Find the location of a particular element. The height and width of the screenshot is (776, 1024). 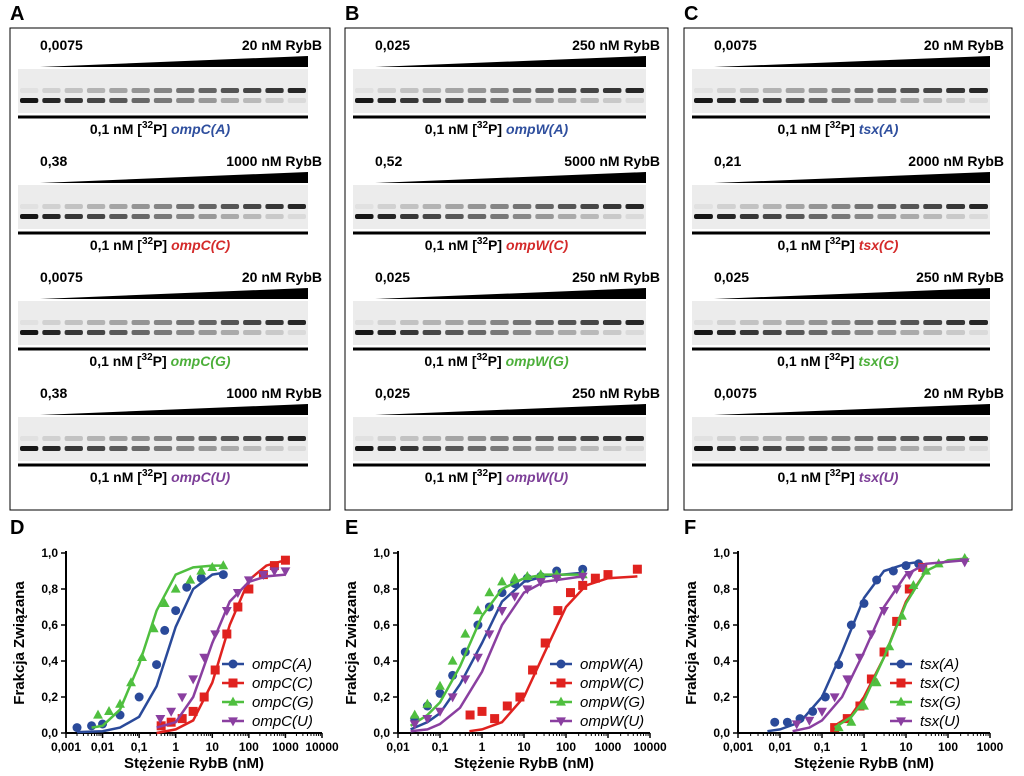

isotope: 32 is located at coordinates (483, 241).